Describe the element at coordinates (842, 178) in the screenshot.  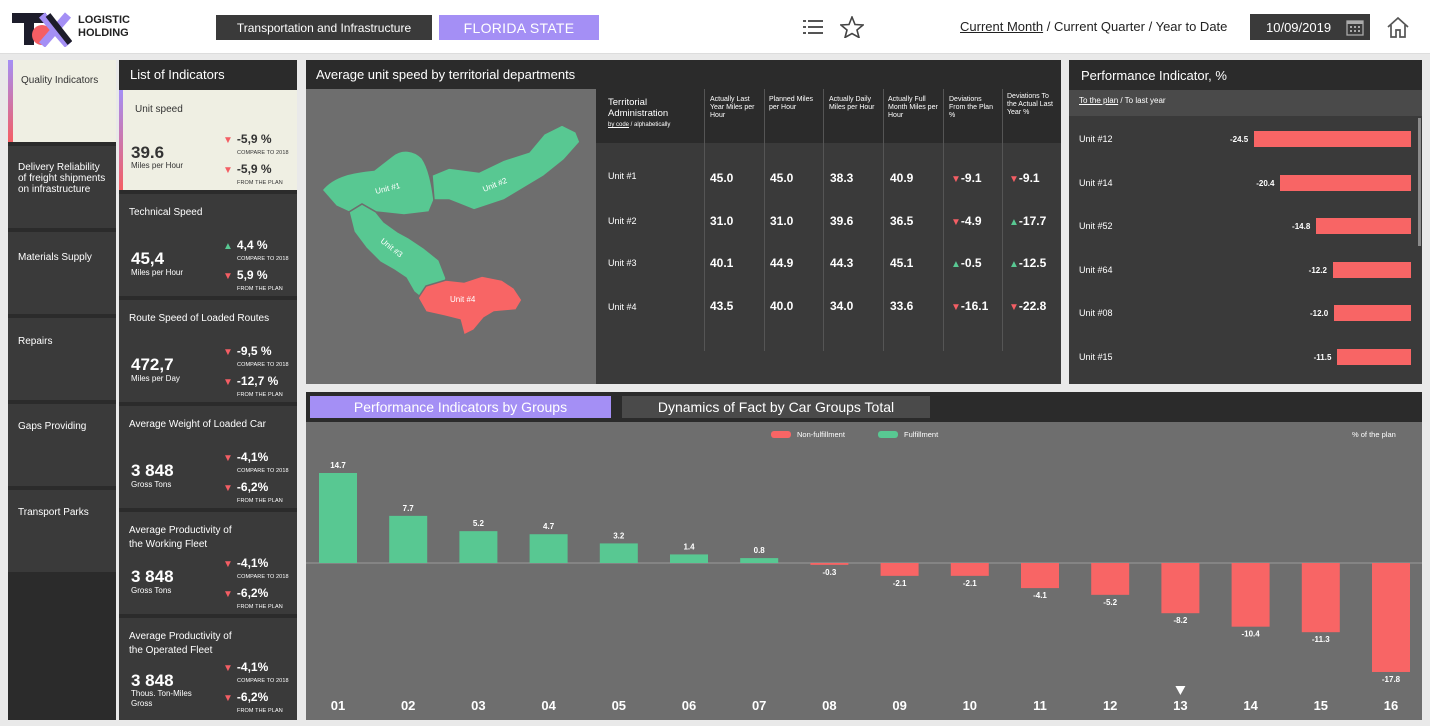
I see `table-cell: 38.3` at that location.